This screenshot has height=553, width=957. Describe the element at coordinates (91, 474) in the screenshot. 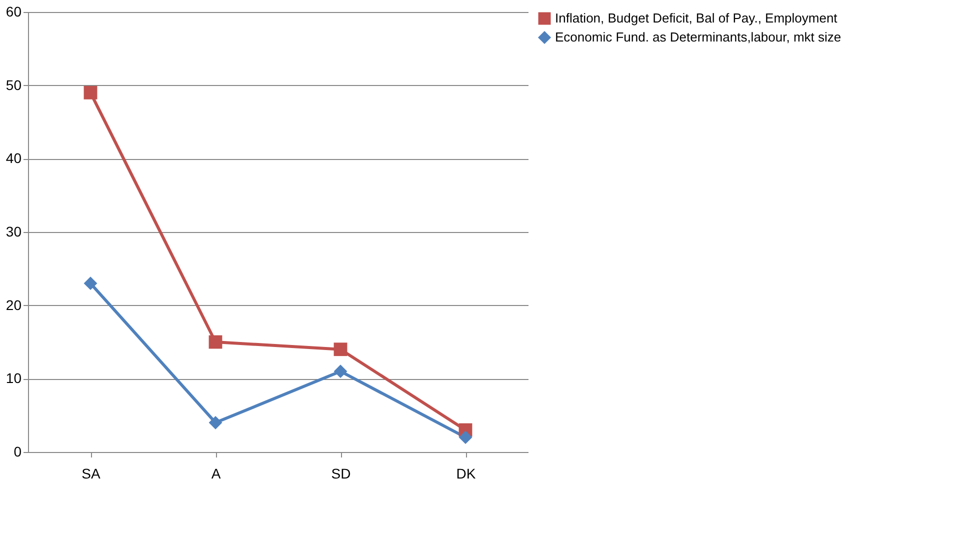

I see `x-tick-label: SA` at that location.